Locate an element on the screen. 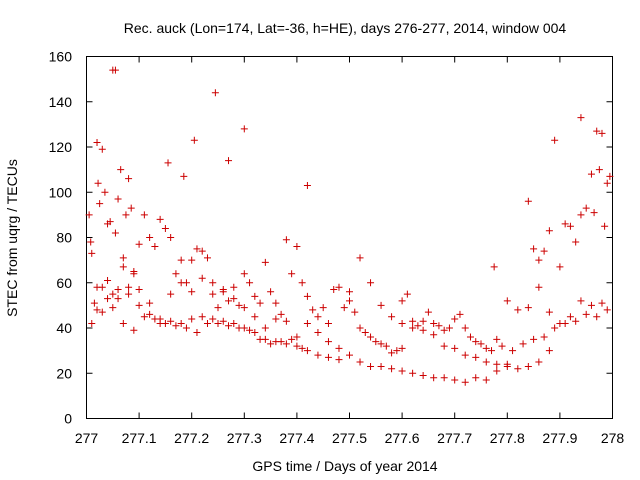 This screenshot has height=480, width=640. y-tick-label: 40 is located at coordinates (64, 328).